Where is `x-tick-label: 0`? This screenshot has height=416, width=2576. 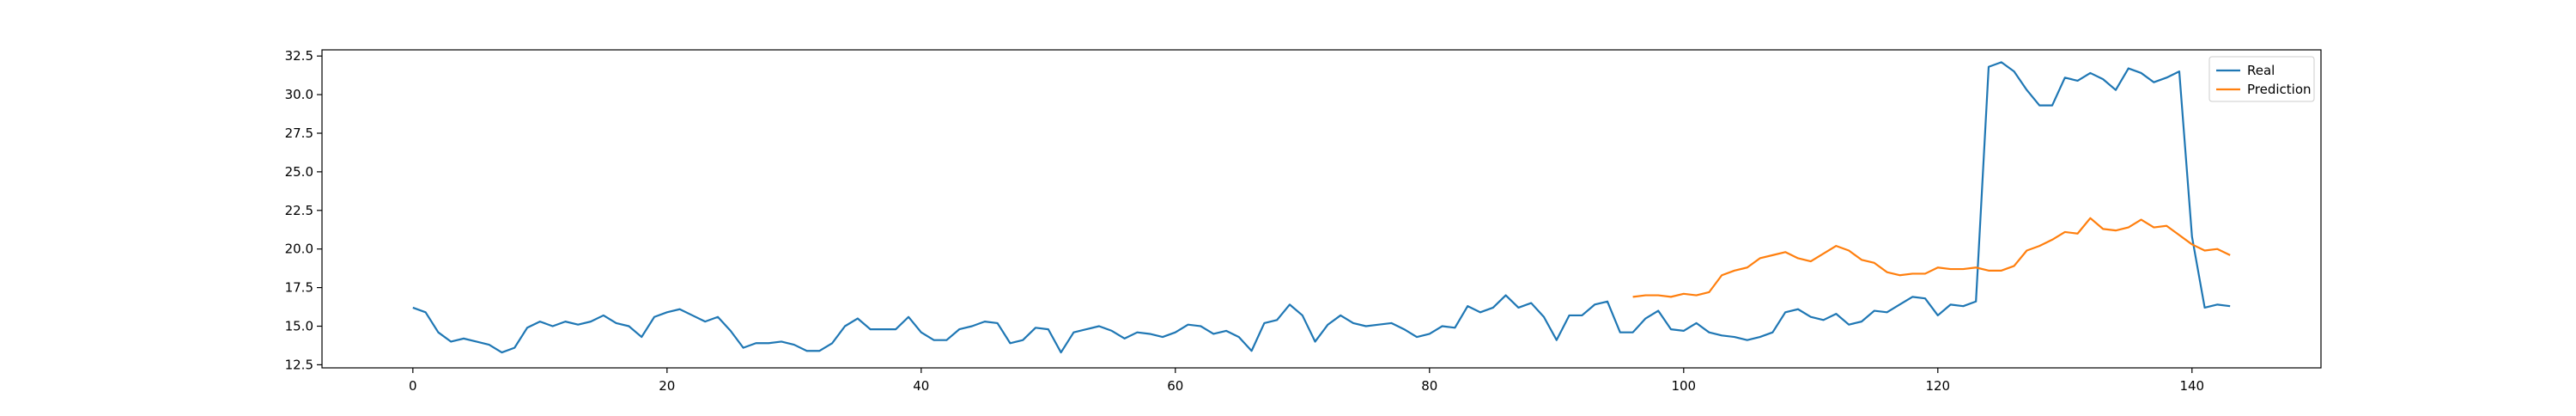 x-tick-label: 0 is located at coordinates (413, 386).